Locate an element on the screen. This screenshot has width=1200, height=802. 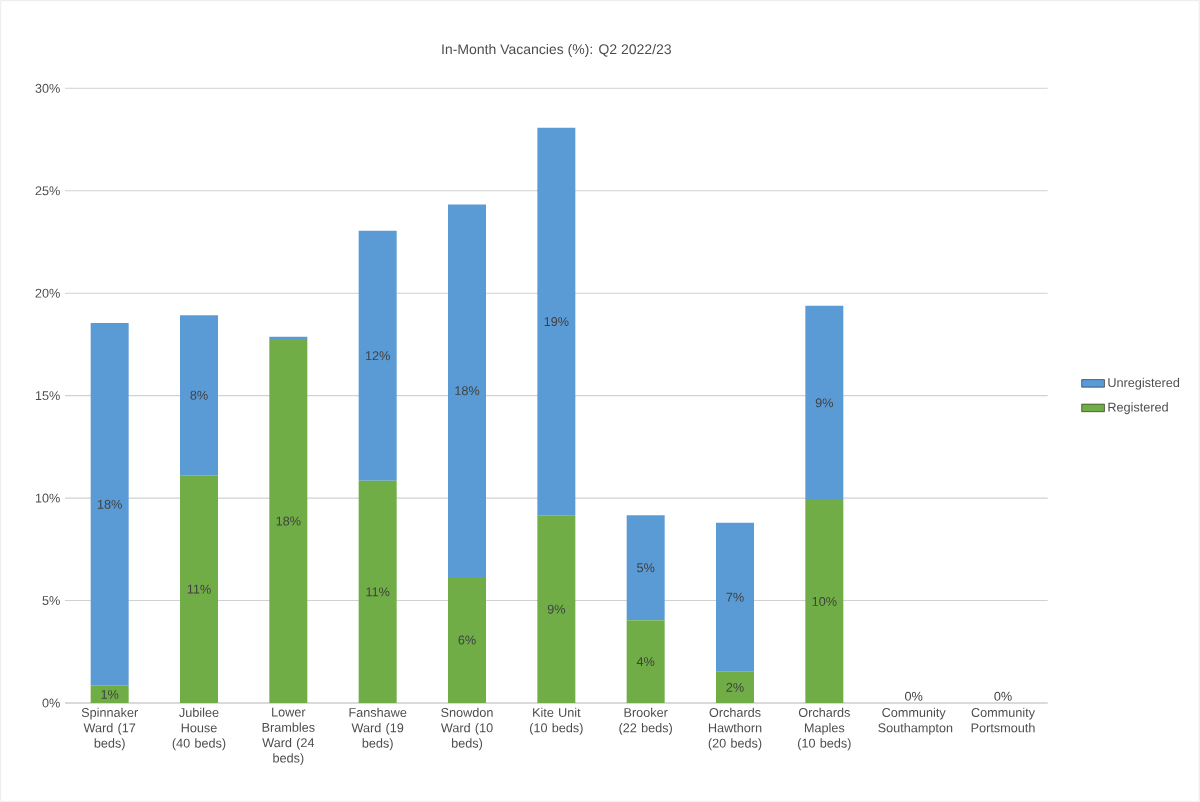
x-tick-label: Spinnaker Ward (17 beds) is located at coordinates (109, 729).